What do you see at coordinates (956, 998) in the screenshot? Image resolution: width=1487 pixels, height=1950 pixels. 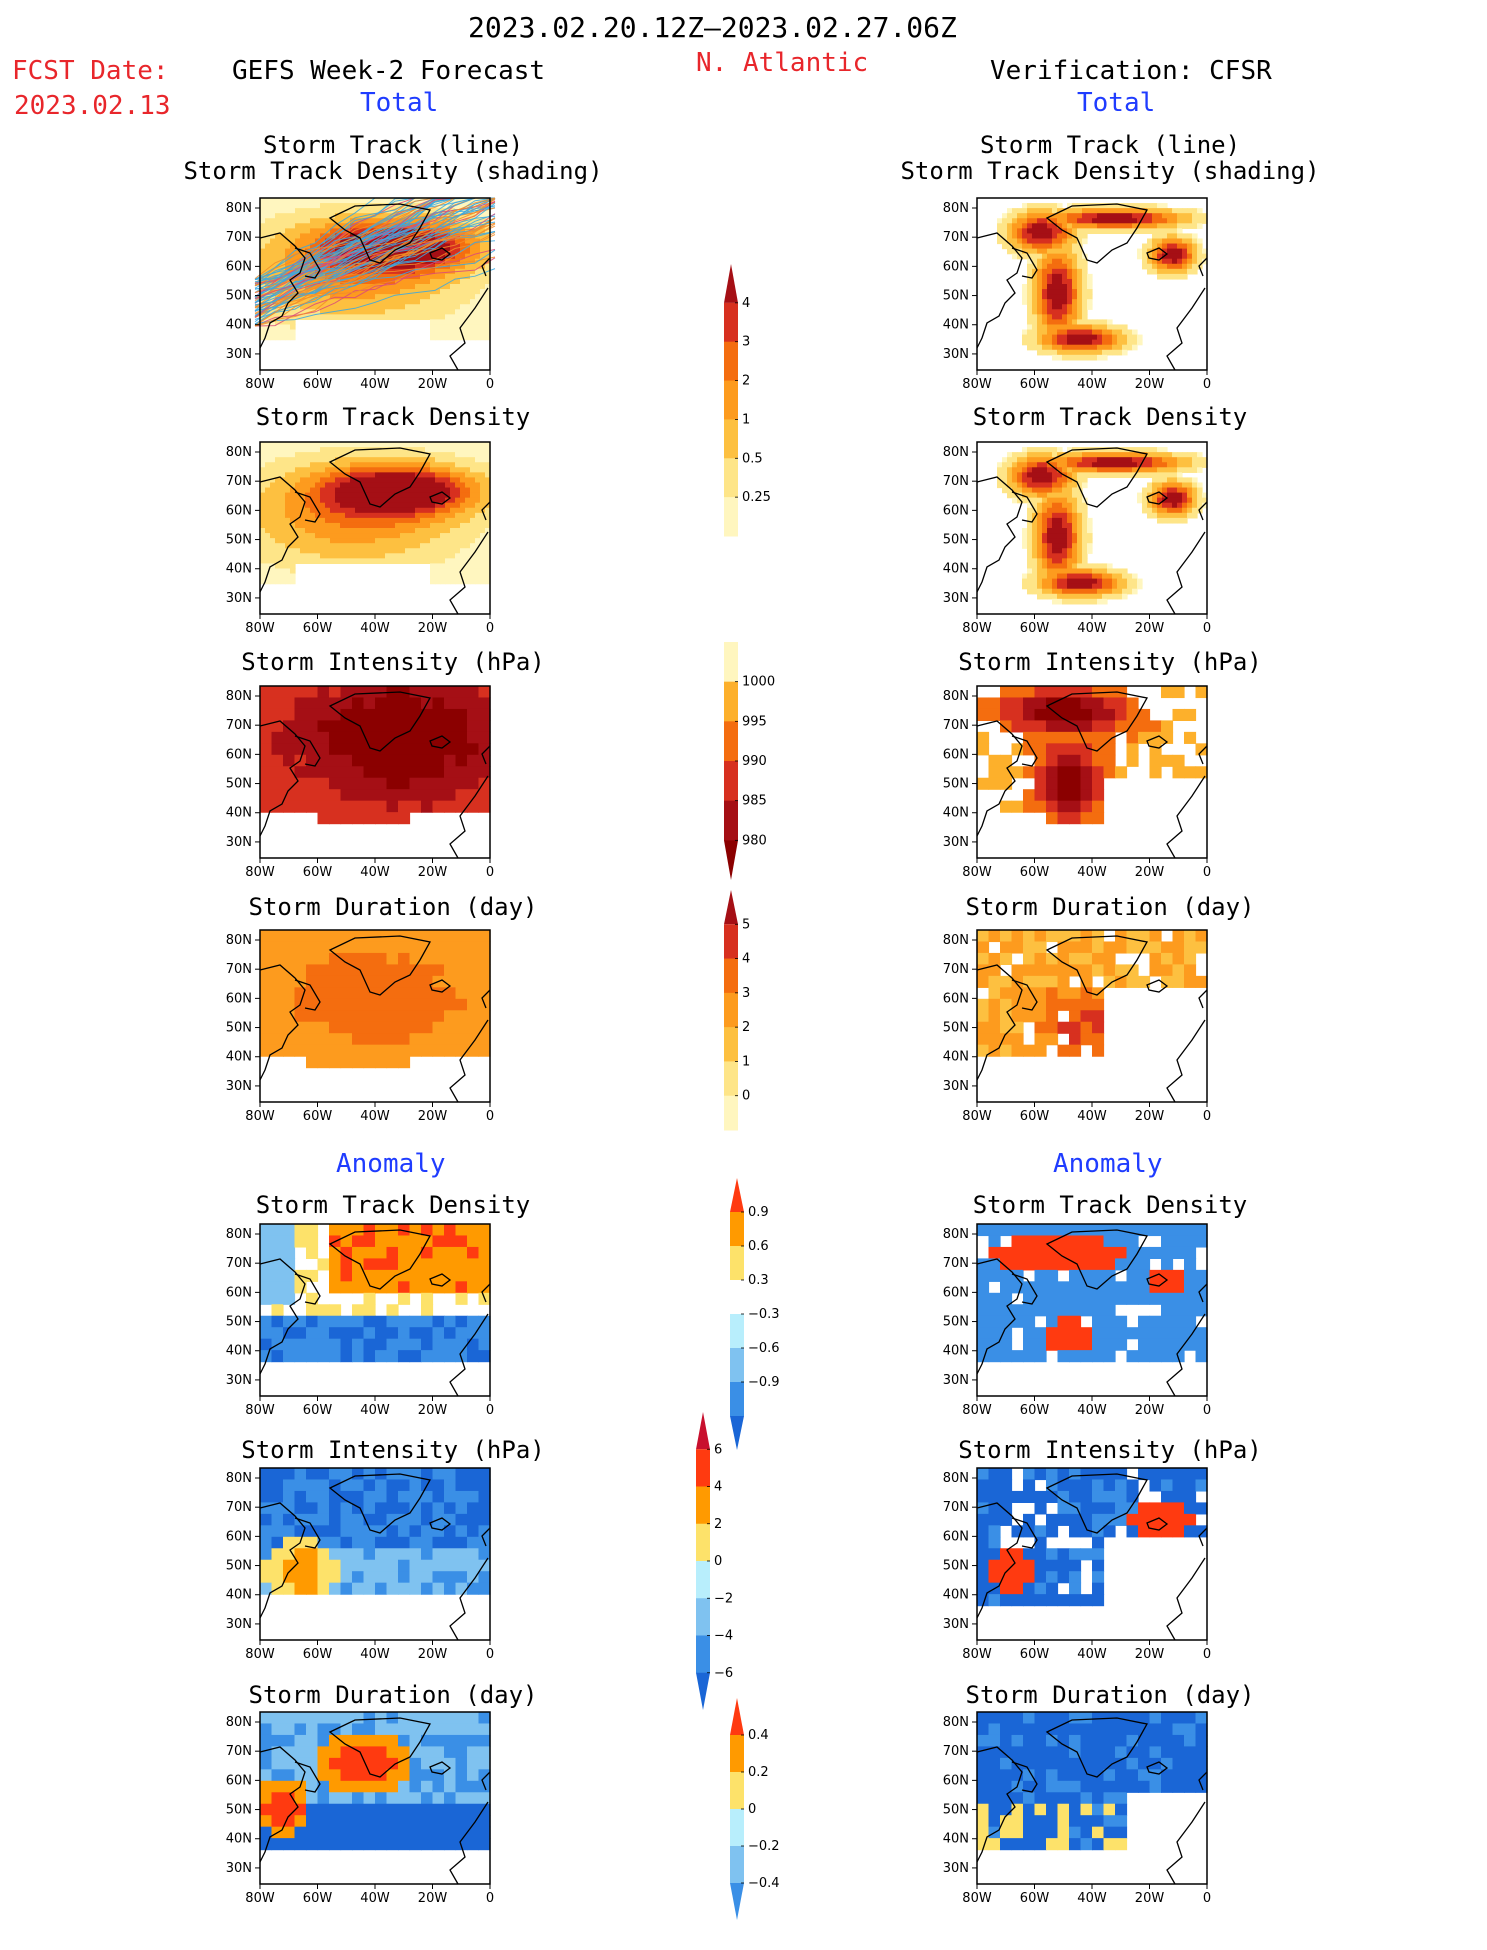 I see `y-tick-label: 60N` at bounding box center [956, 998].